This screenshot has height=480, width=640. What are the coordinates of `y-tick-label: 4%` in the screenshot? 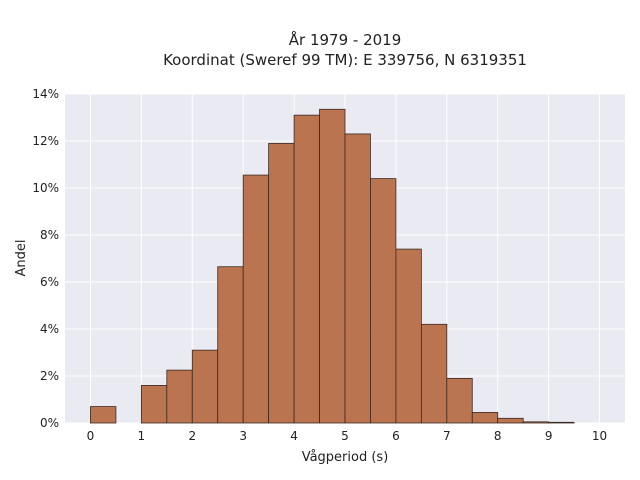 It's located at (49, 329).